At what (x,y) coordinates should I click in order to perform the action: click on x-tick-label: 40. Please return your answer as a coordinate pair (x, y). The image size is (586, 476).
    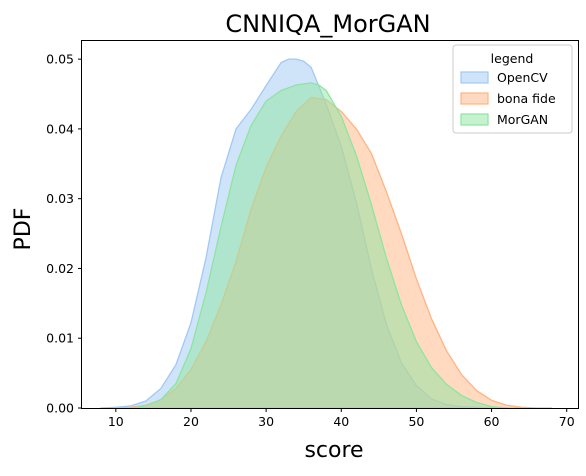
    Looking at the image, I should click on (341, 421).